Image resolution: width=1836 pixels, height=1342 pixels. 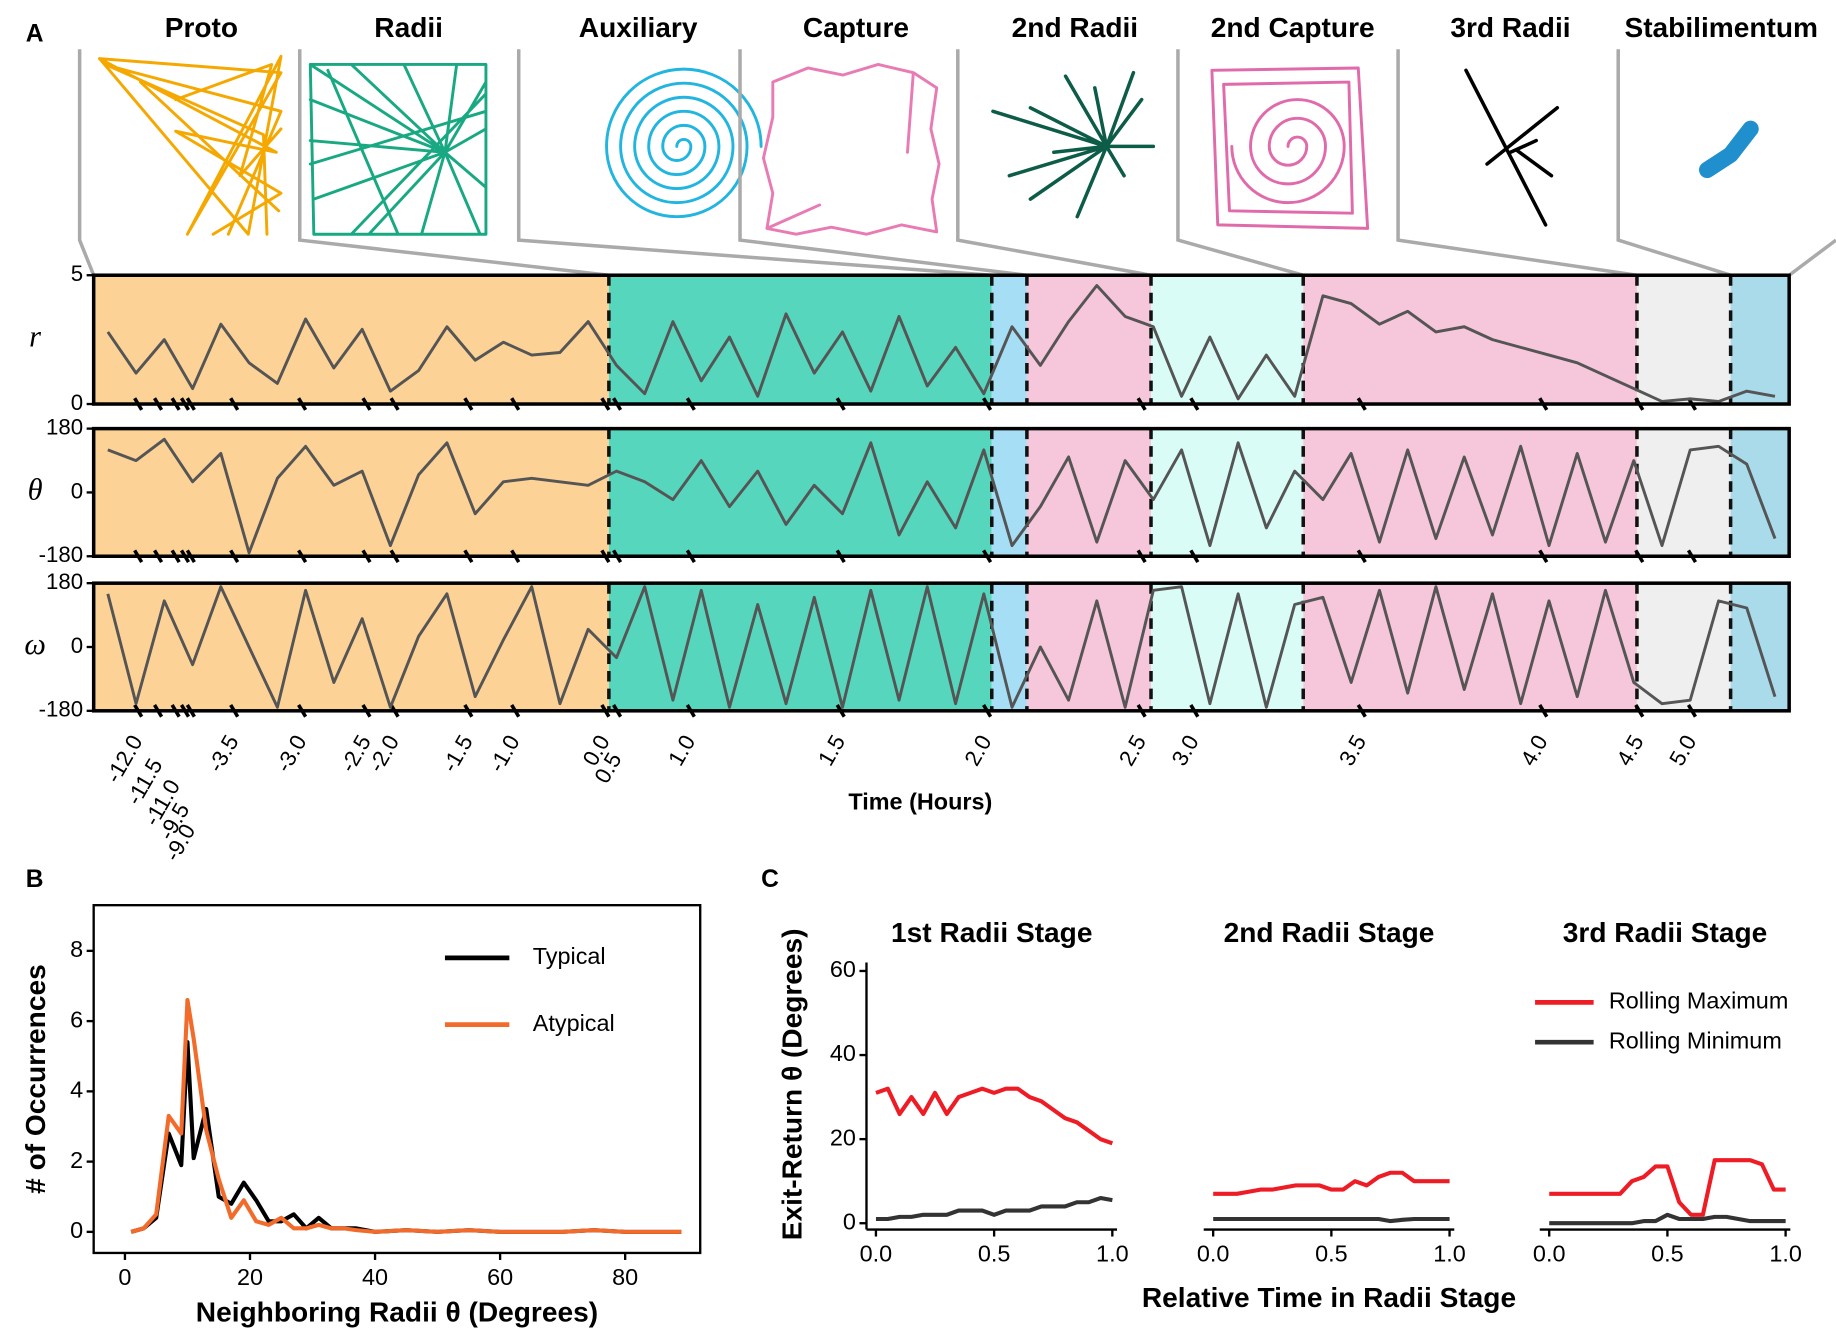 What do you see at coordinates (1729, 149) in the screenshot?
I see `stabilimentum-thumbnail` at bounding box center [1729, 149].